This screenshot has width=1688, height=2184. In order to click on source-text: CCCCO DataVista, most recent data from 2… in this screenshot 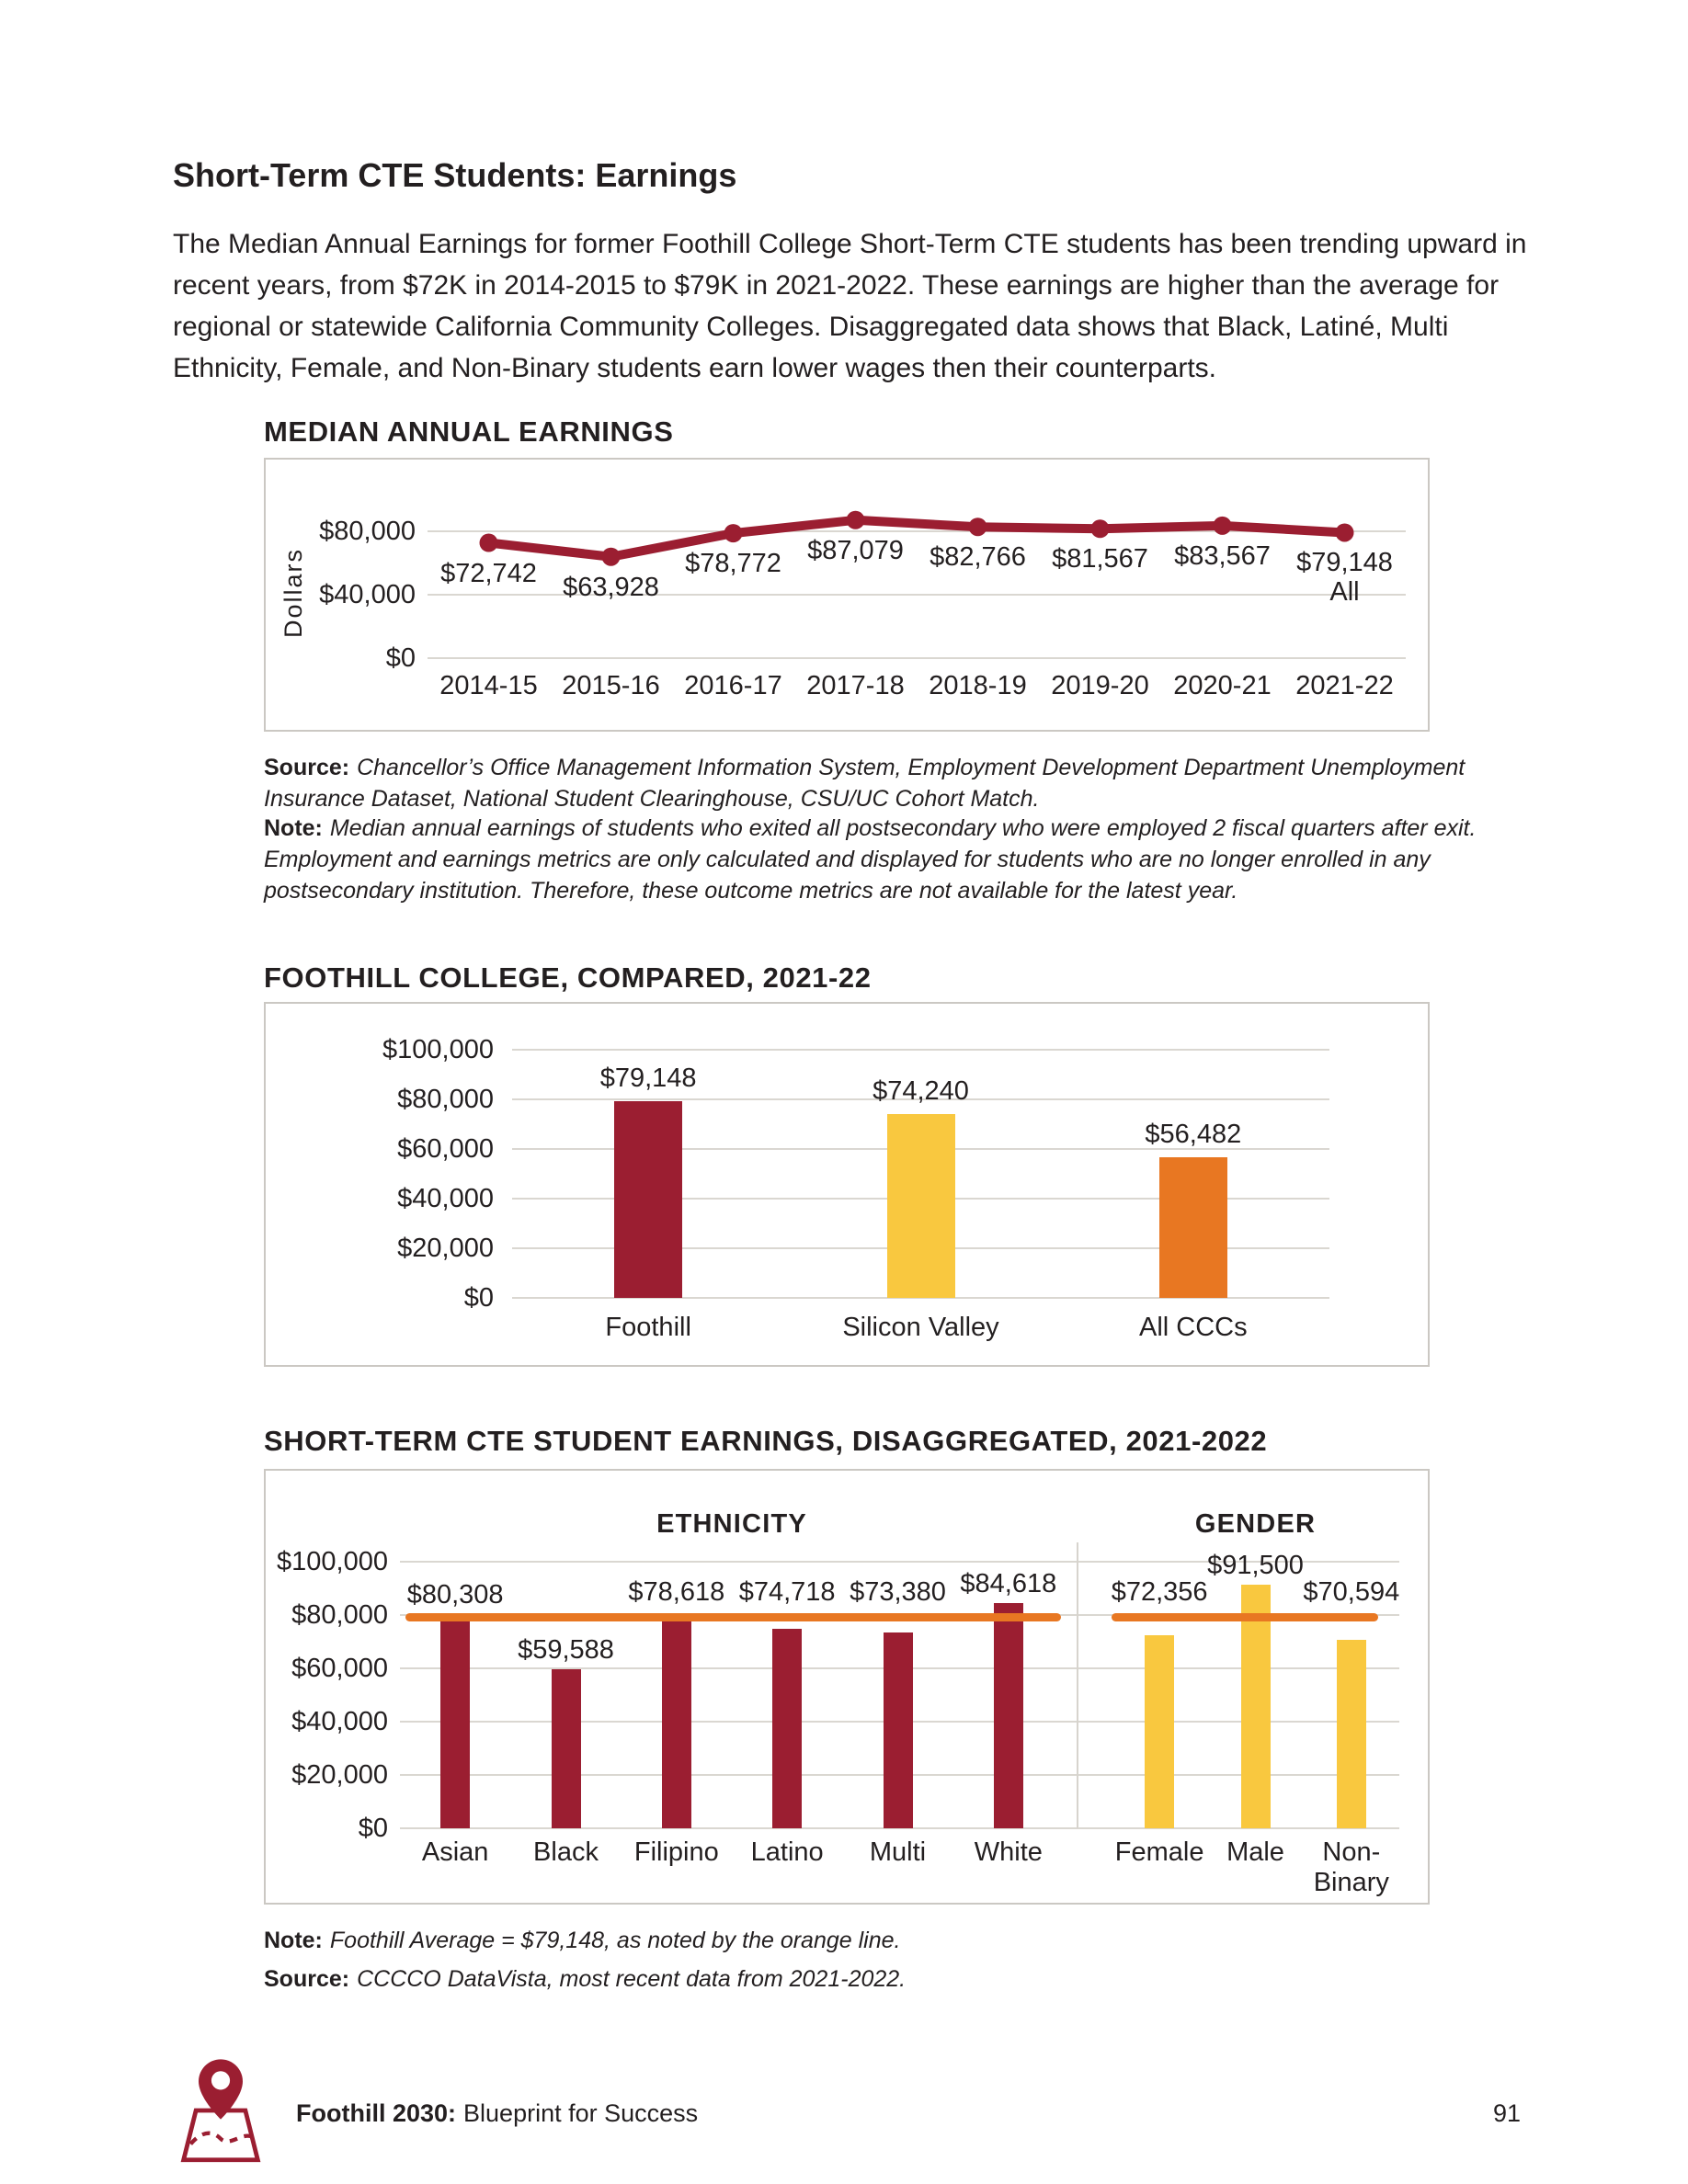, I will do `click(632, 1979)`.